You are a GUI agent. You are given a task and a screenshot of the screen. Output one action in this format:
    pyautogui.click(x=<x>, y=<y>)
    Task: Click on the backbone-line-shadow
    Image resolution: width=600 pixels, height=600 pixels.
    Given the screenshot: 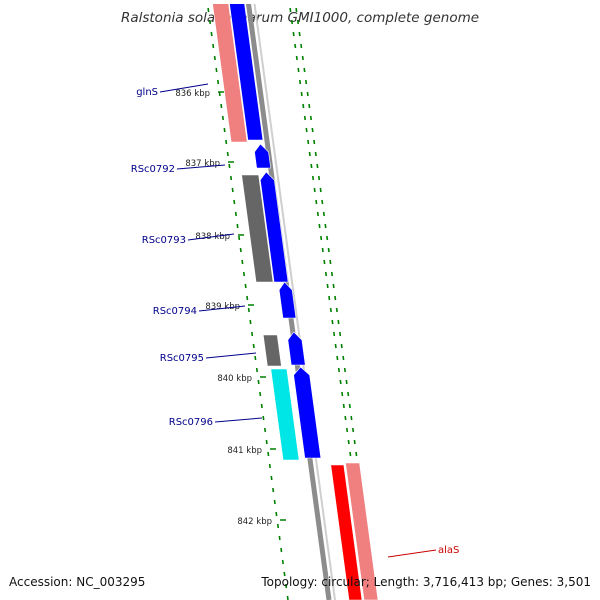 What is the action you would take?
    pyautogui.click(x=294, y=300)
    